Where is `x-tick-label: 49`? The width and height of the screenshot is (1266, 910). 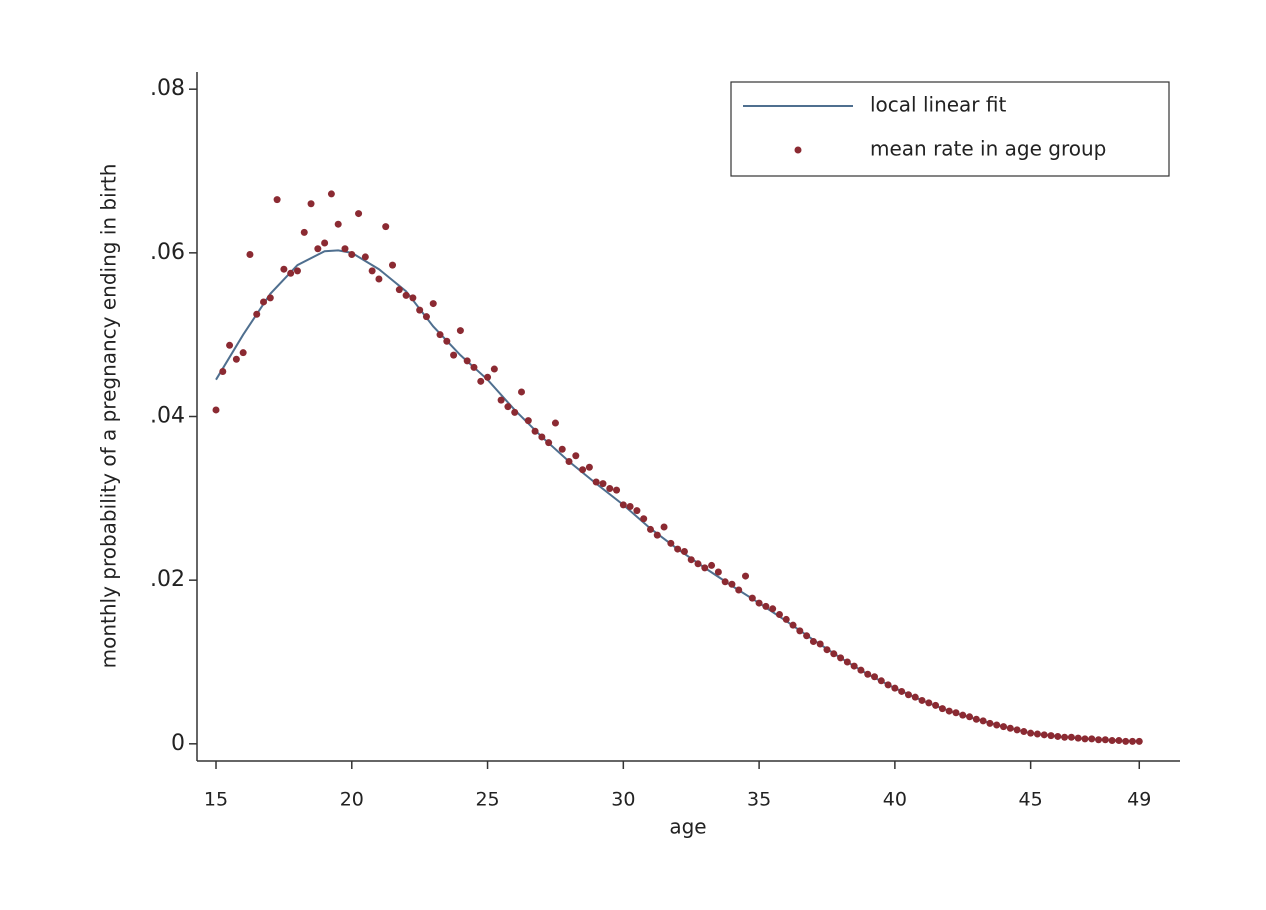
x-tick-label: 49 is located at coordinates (1139, 800).